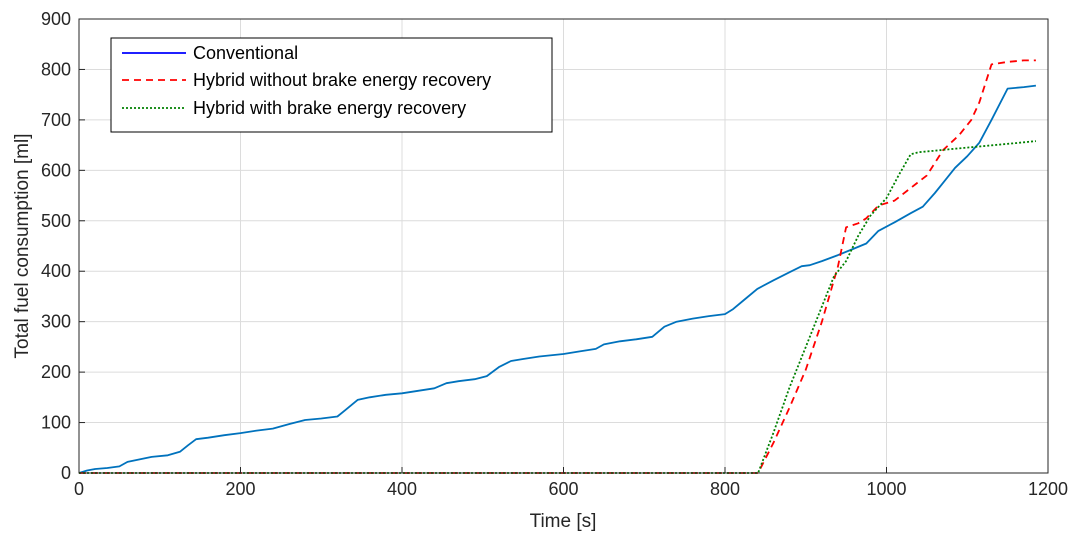  Describe the element at coordinates (79, 489) in the screenshot. I see `x-tick-label: 0` at that location.